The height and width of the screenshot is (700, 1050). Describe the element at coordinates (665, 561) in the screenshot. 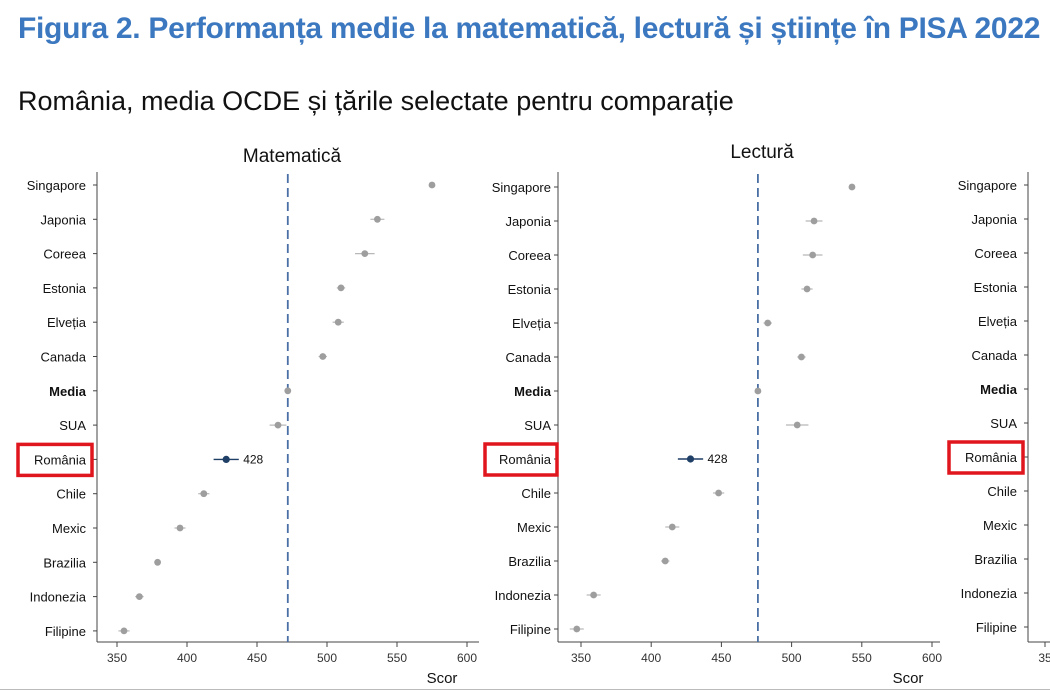

I see `panel2-point-brazilia` at that location.